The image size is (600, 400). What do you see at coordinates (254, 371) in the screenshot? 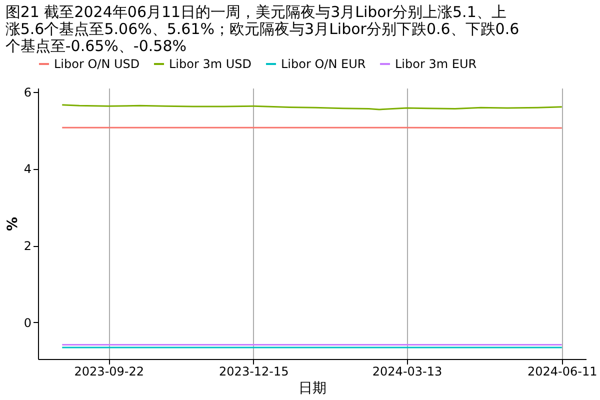
I see `x-tick-label: 2023-12-15` at bounding box center [254, 371].